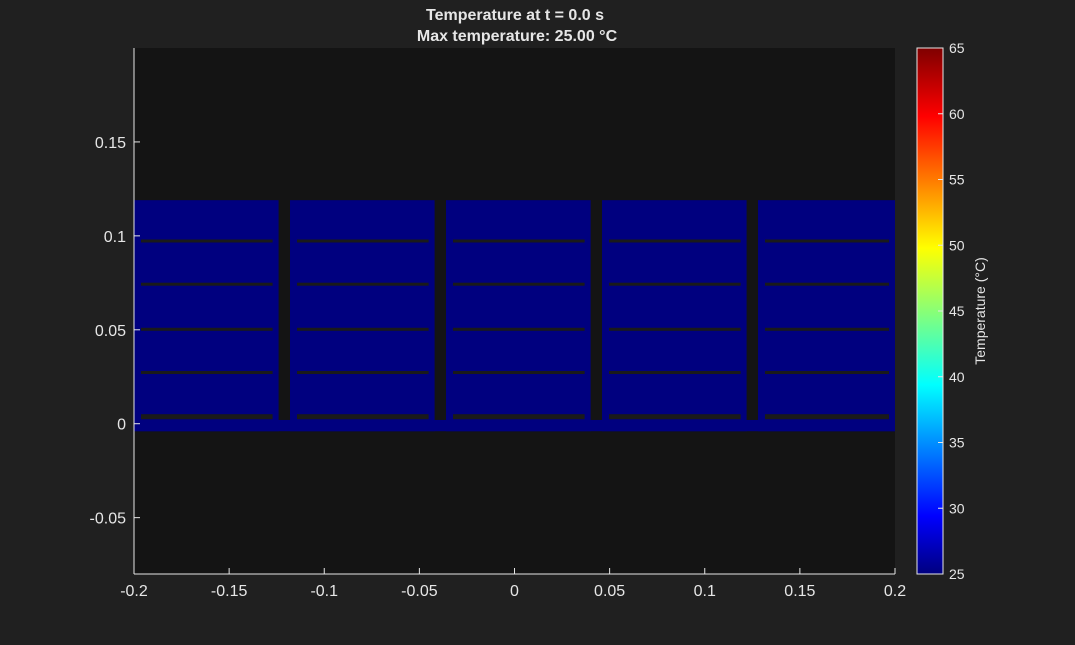 This screenshot has height=645, width=1075. I want to click on x-axis-ticks: -0.2 -0.15 -0.1 -0.05 0 0.05 0.1 0.15 0.2, so click(513, 584).